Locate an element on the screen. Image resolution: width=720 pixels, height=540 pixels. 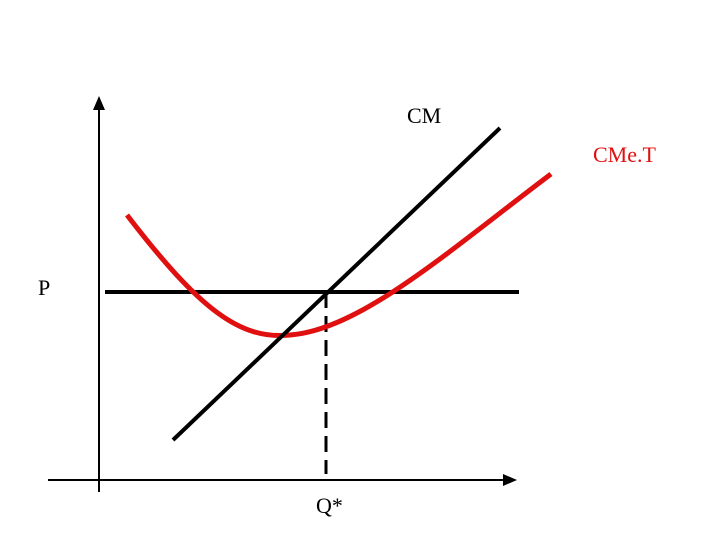
average-total-cost-label: CMe.T is located at coordinates (625, 154).